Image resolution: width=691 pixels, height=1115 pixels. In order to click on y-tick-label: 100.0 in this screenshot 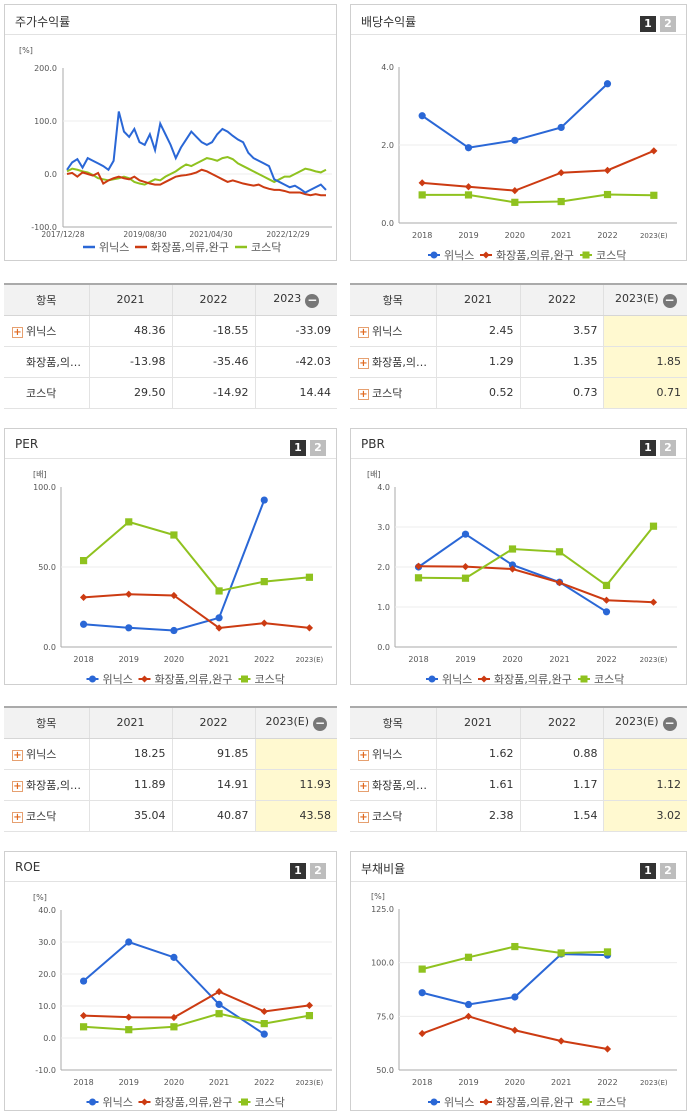, I will do `click(45, 121)`.